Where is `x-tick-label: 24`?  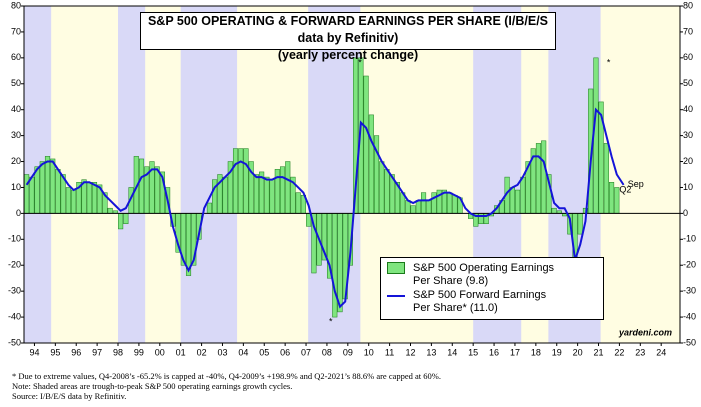
x-tick-label: 24 is located at coordinates (661, 352).